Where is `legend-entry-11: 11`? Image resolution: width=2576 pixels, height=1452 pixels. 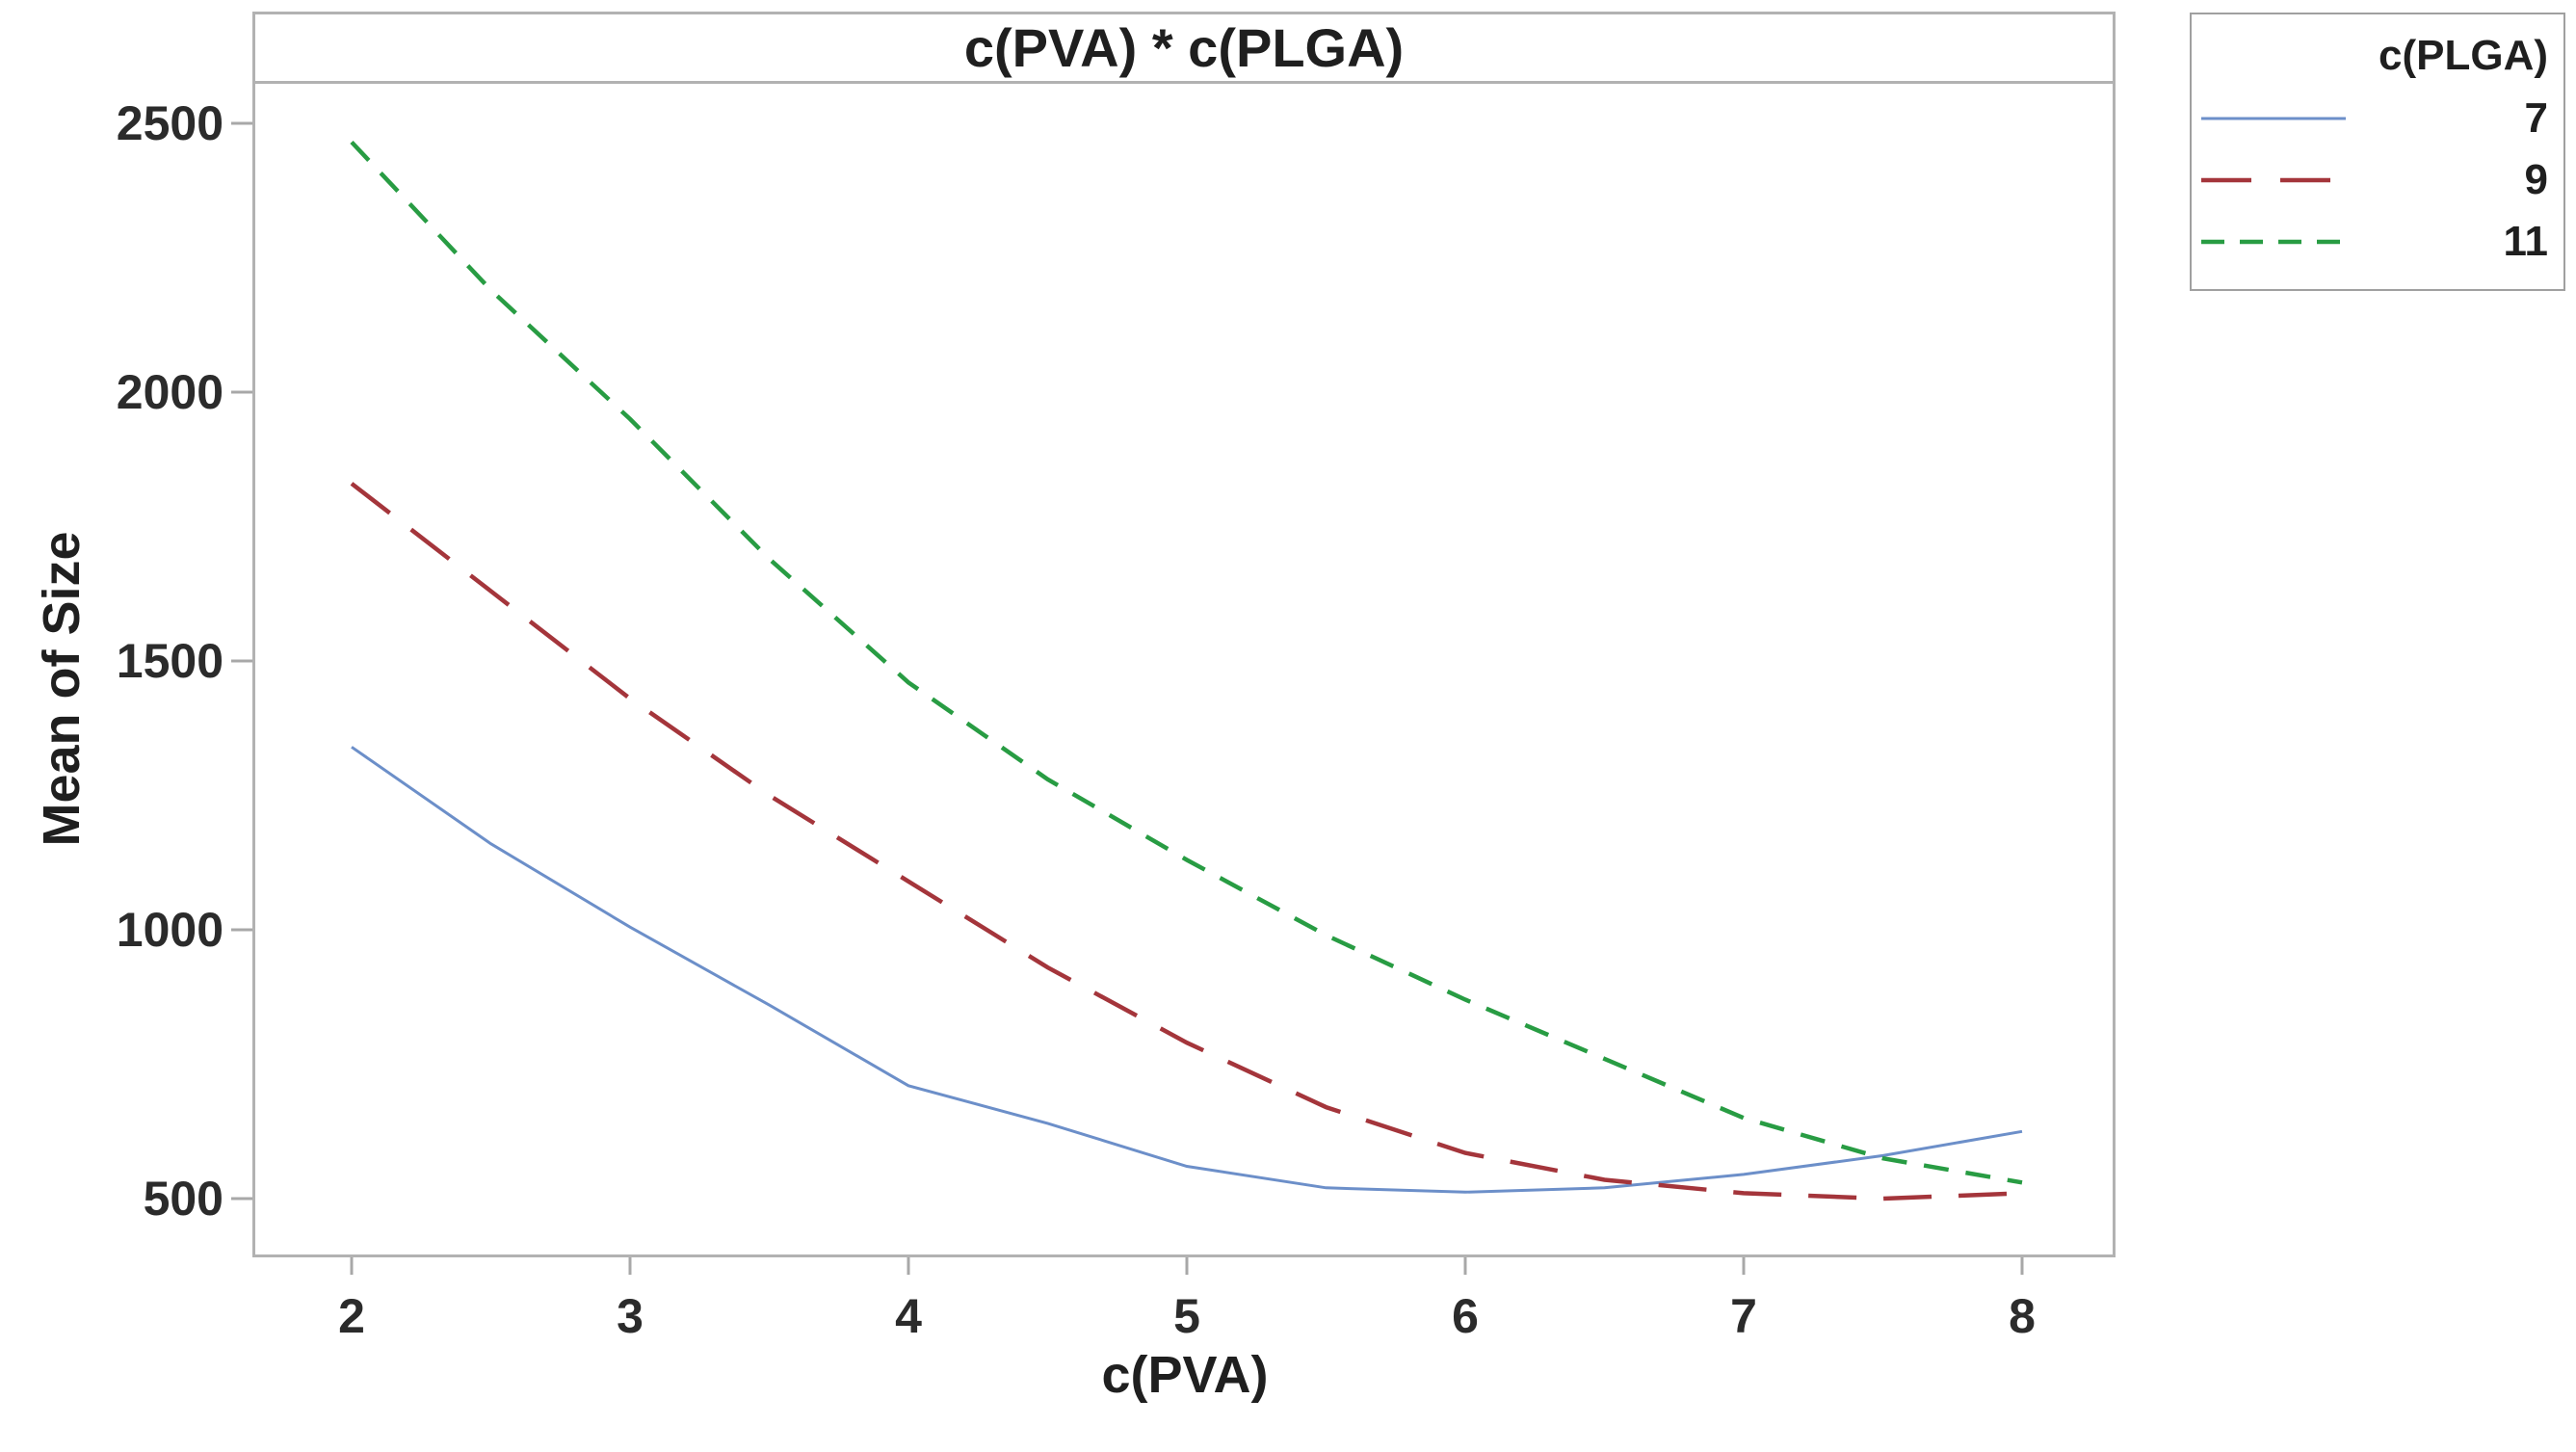 legend-entry-11: 11 is located at coordinates (2375, 242).